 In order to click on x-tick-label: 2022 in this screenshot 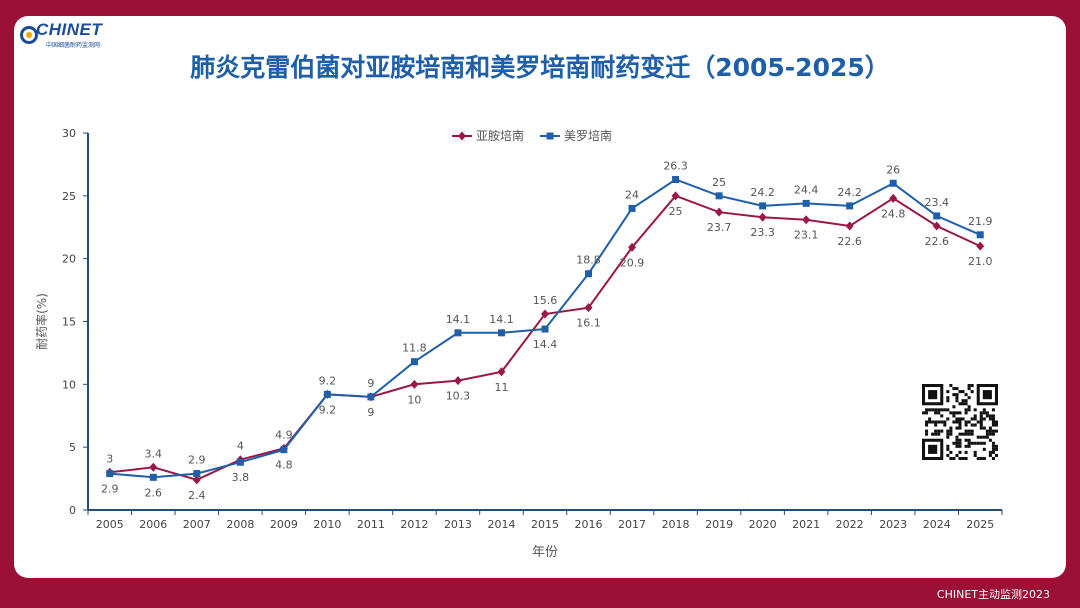, I will do `click(850, 524)`.